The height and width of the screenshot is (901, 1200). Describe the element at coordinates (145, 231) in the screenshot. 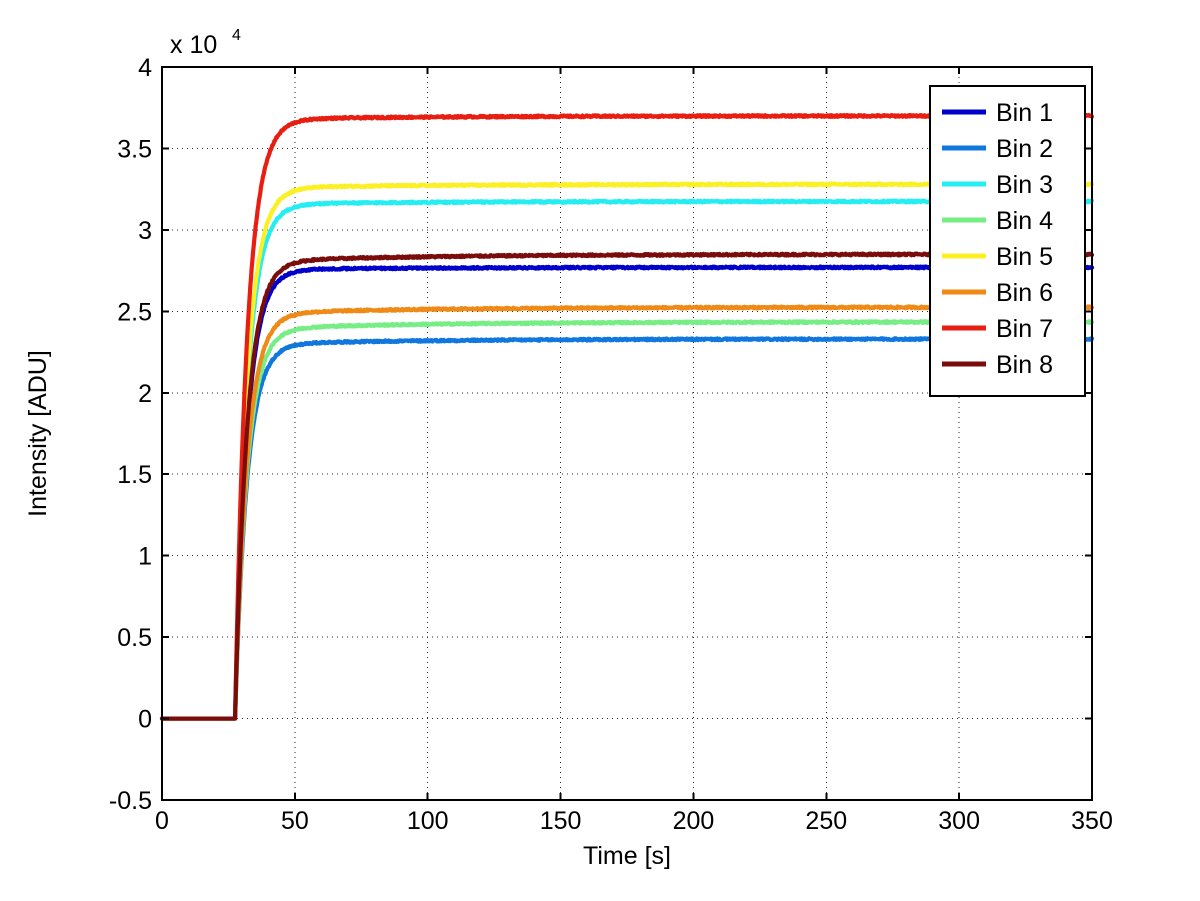

I see `y-tick-label: 3` at that location.